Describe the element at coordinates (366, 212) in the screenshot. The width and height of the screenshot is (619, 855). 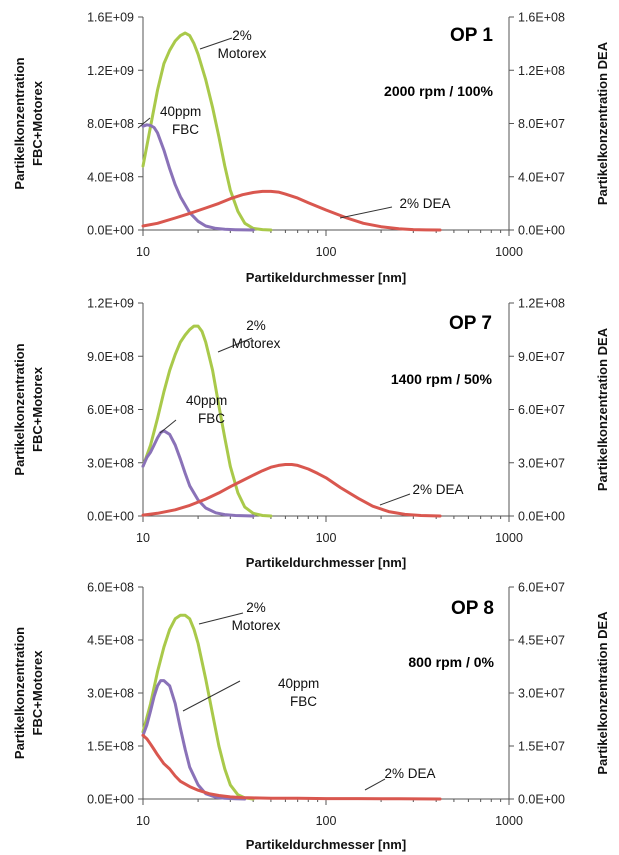
I see `panel-1-dea-leader-line` at that location.